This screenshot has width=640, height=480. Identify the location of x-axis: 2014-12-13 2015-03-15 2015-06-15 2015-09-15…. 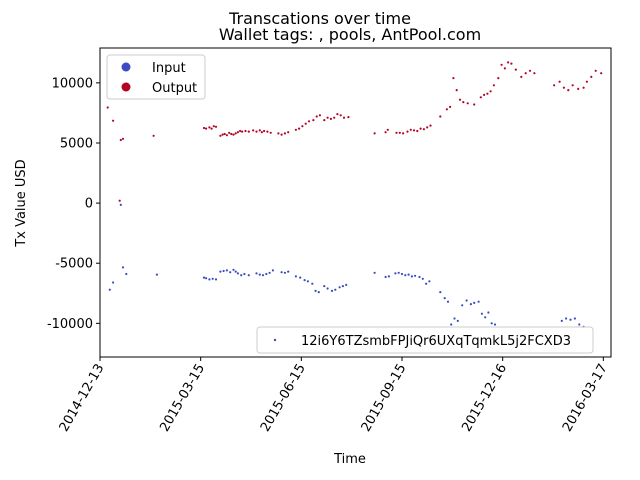
(334, 395).